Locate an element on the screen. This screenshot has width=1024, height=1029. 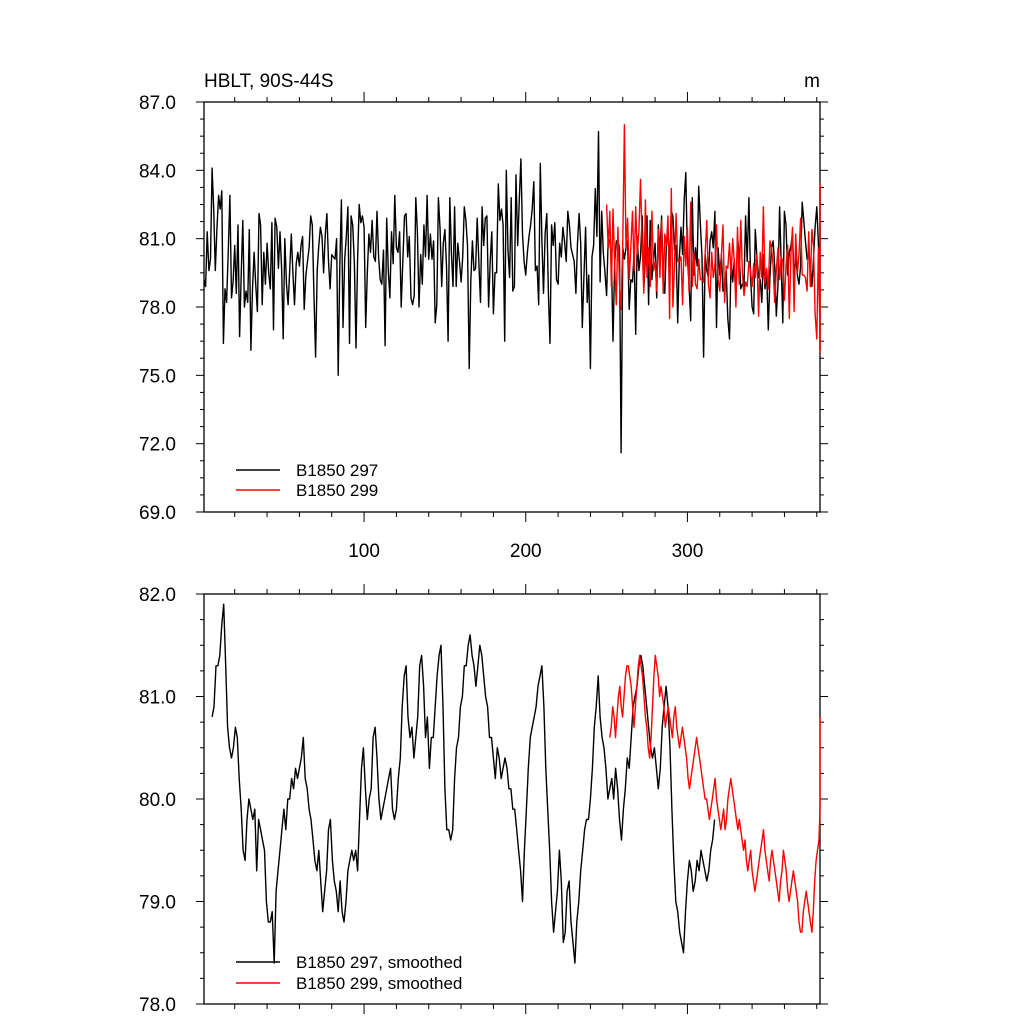
top-legend: B1850 297 B1850 299 is located at coordinates (307, 480).